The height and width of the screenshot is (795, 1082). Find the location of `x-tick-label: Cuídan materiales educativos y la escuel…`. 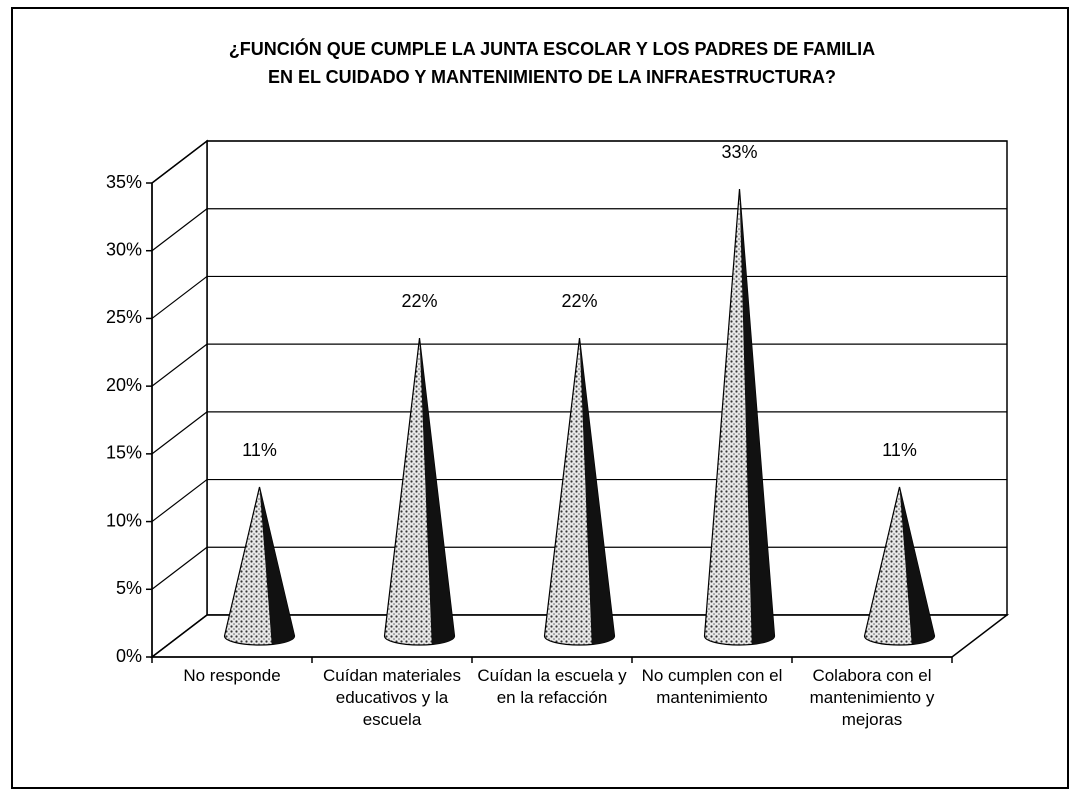

x-tick-label: Cuídan materiales educativos y la escuel… is located at coordinates (392, 697).